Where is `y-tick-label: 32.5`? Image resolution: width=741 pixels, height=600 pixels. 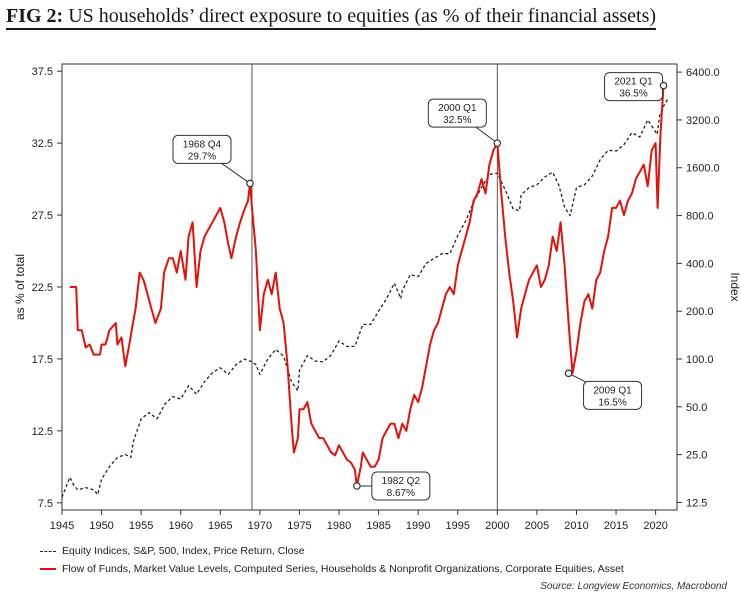
y-tick-label: 32.5 is located at coordinates (42, 144).